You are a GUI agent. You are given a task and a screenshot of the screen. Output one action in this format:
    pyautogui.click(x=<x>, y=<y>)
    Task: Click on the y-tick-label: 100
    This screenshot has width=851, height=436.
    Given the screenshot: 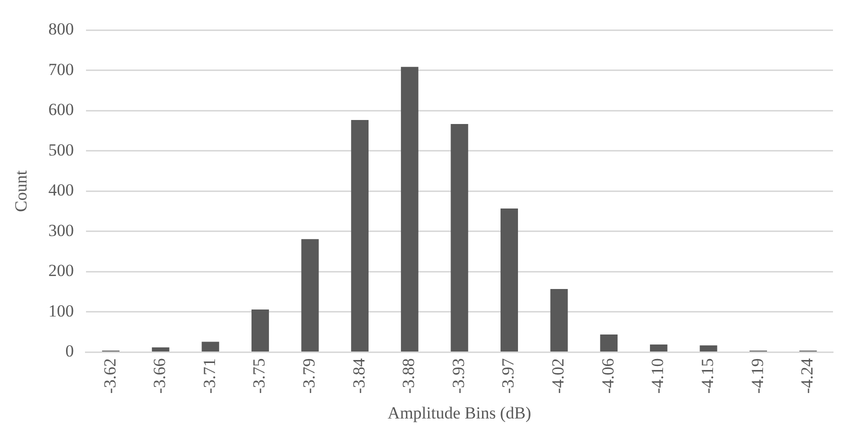 What is the action you would take?
    pyautogui.click(x=61, y=310)
    